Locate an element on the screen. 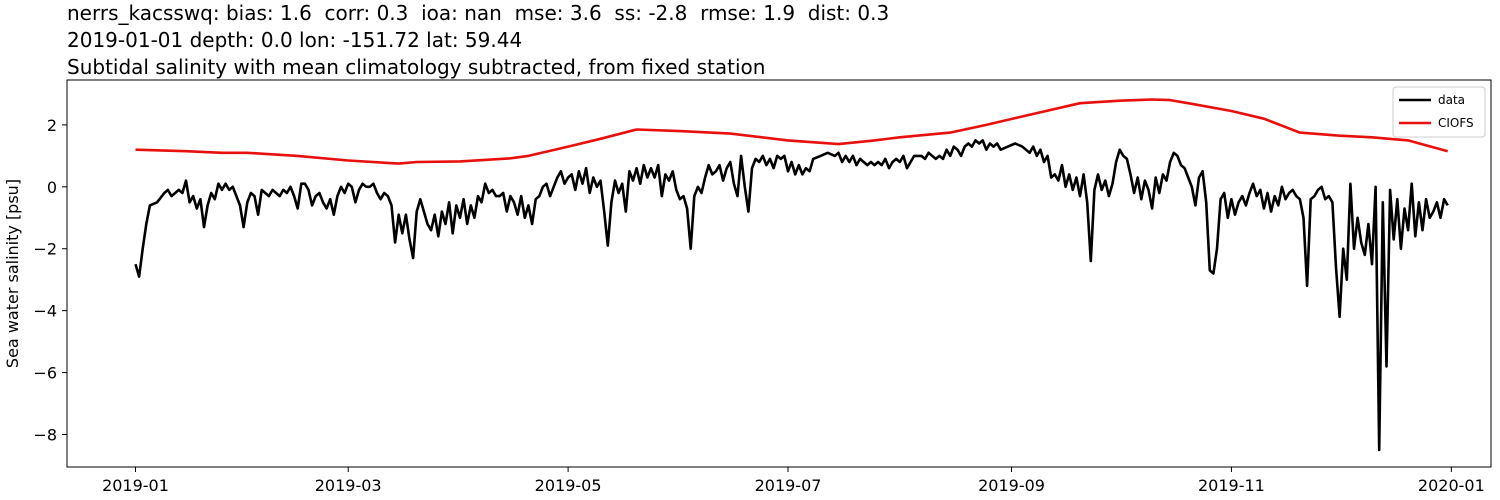 Image resolution: width=1500 pixels, height=500 pixels. legend-label-ciofs: CIOFS is located at coordinates (1456, 123).